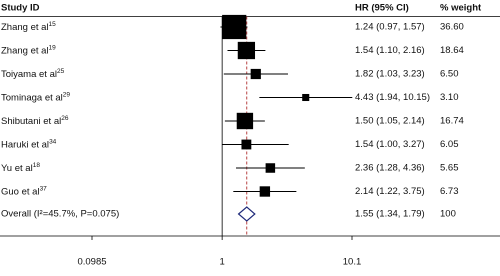 This screenshot has height=276, width=500. I want to click on study-name: Yu et al, so click(17, 168).